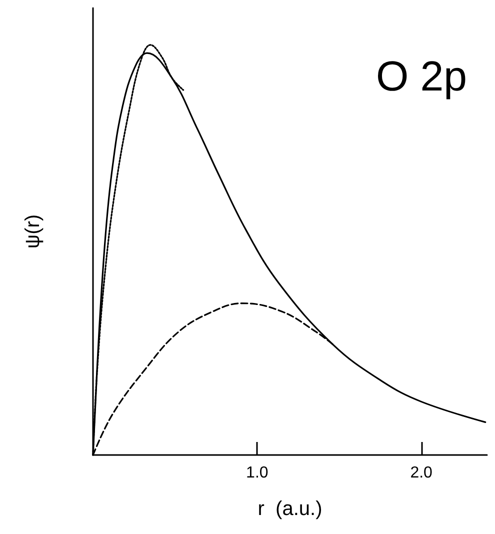 This screenshot has width=495, height=534. I want to click on annotation: O 2p, so click(422, 76).